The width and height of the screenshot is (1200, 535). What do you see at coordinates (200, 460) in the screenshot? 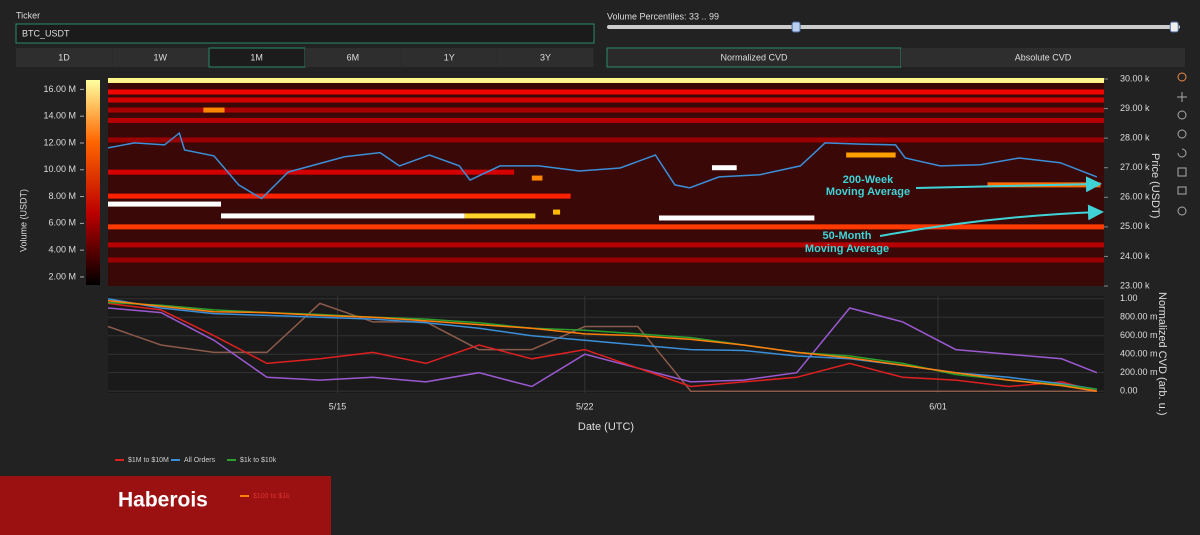
I see `legend-label: All Orders` at bounding box center [200, 460].